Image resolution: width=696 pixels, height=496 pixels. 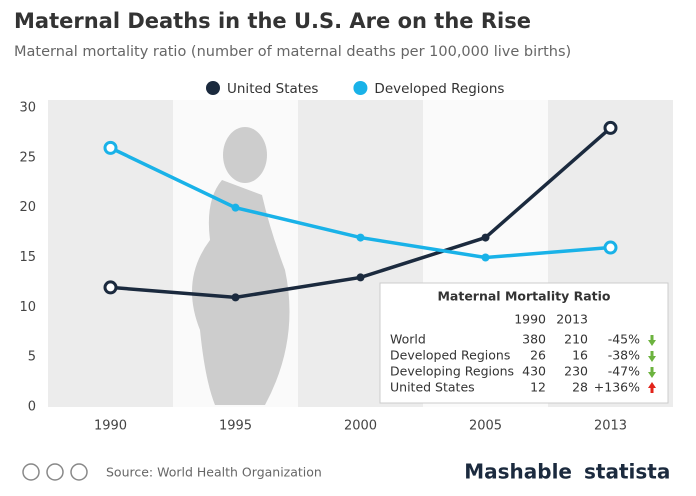 I want to click on y-tick-label: 20, so click(x=27, y=207).